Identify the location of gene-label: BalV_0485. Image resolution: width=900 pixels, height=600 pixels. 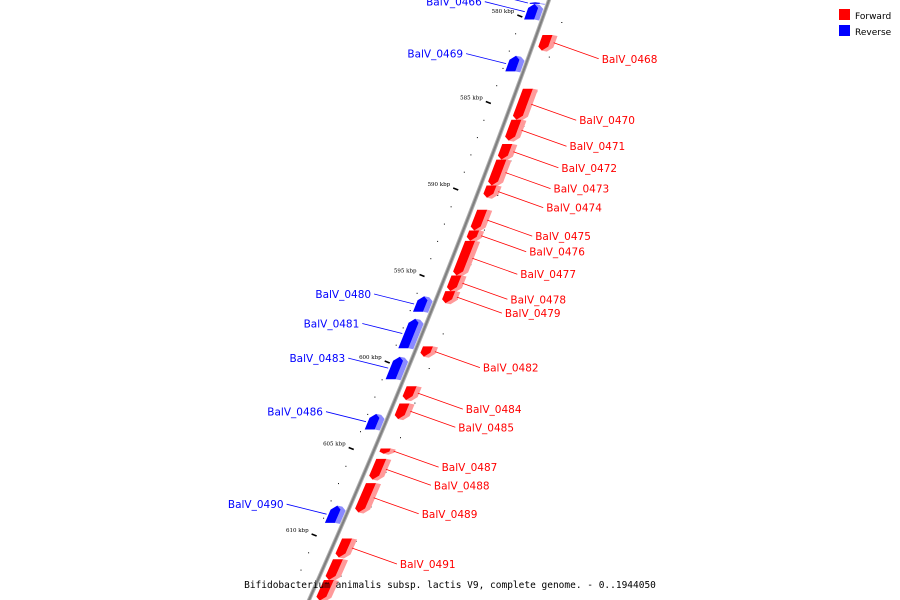
(486, 428).